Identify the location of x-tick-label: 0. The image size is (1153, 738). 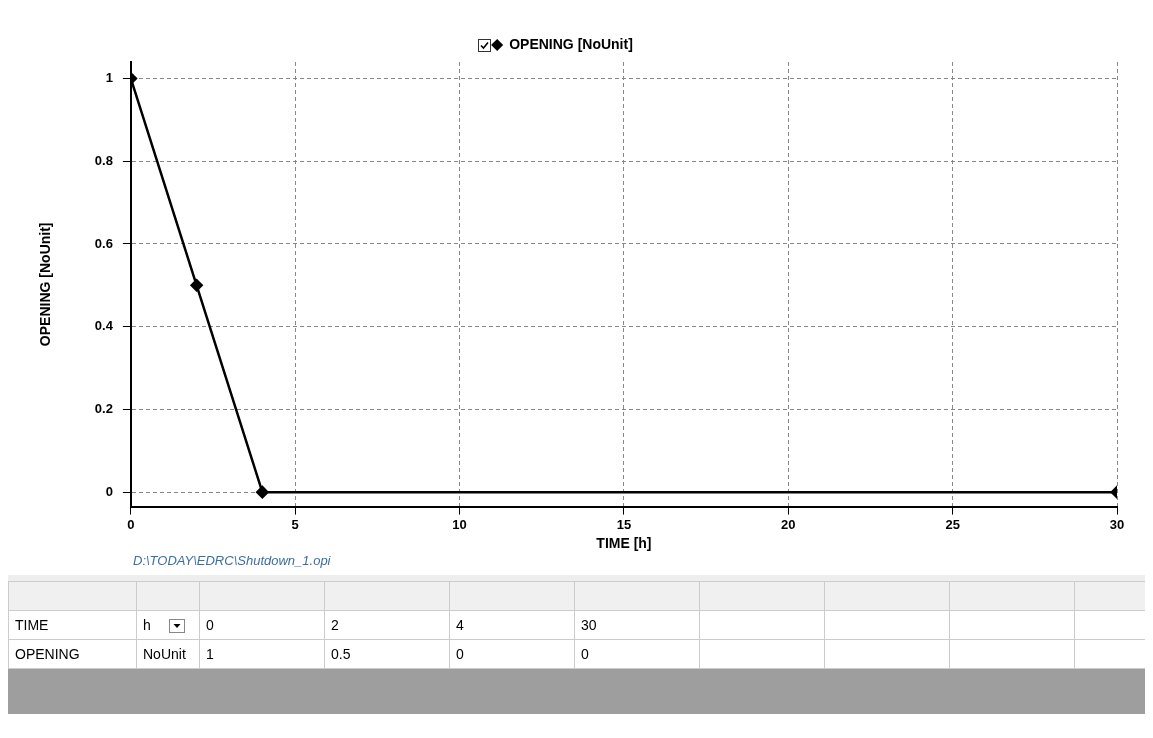
(131, 524).